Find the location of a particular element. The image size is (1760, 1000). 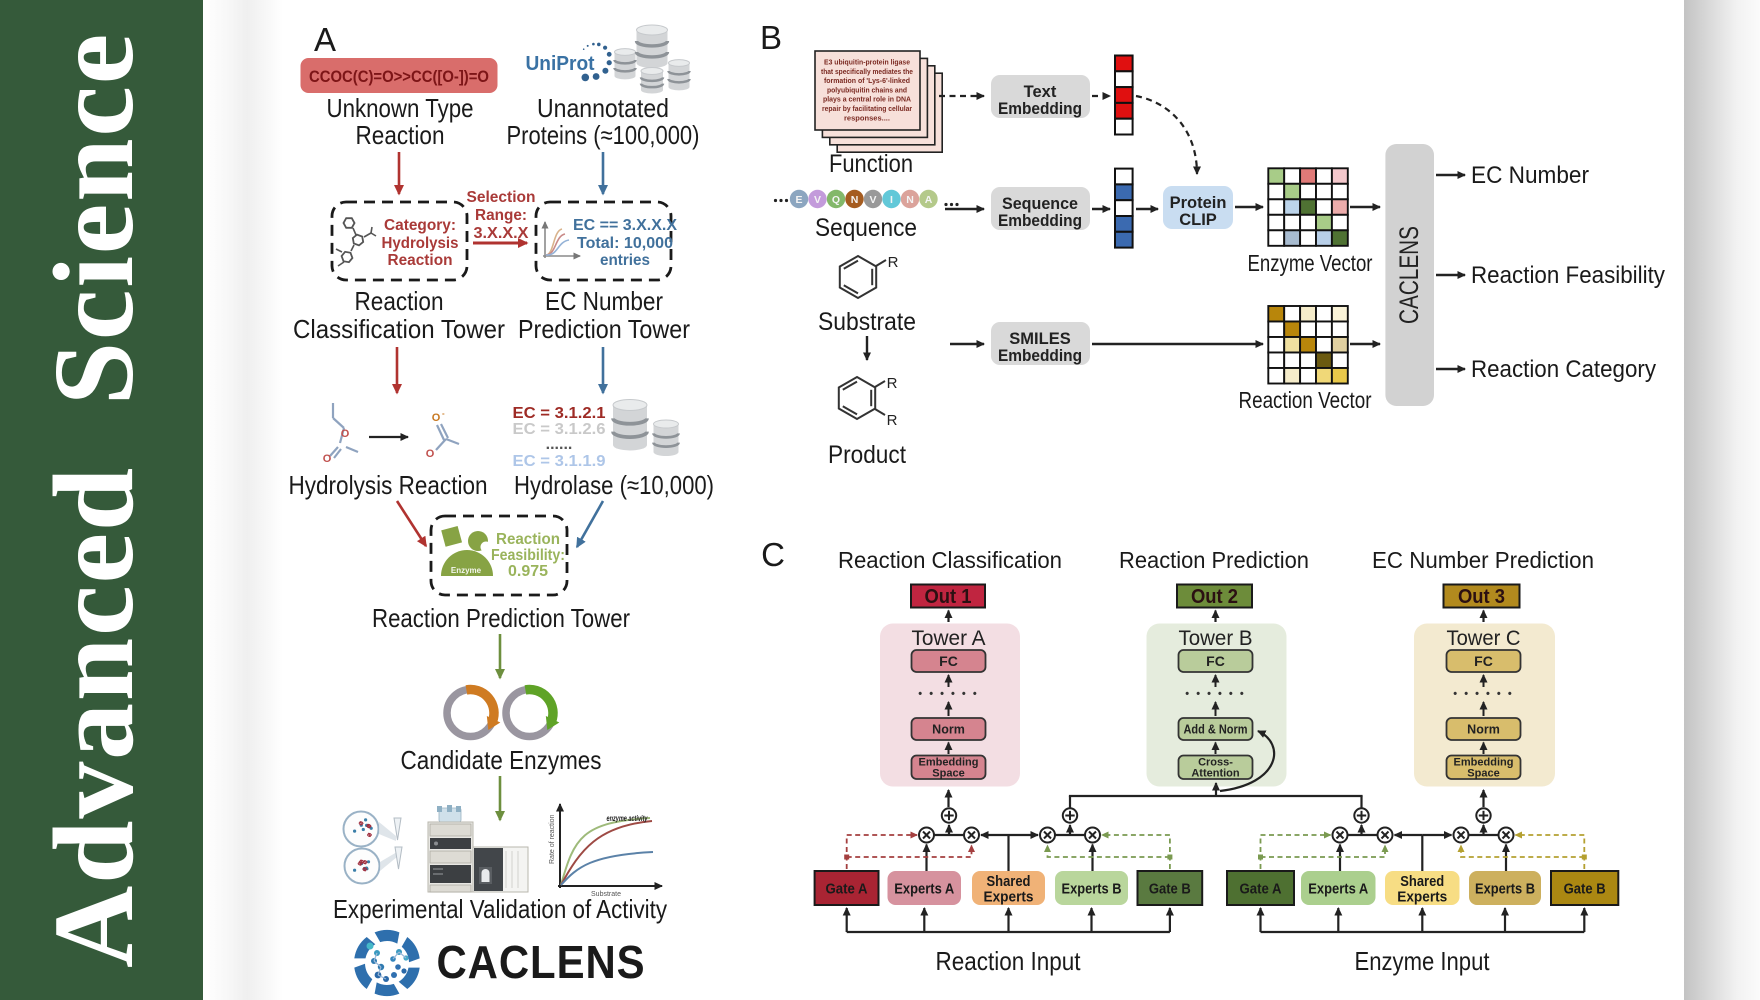

svg-text: Out 3 is located at coordinates (1481, 597).